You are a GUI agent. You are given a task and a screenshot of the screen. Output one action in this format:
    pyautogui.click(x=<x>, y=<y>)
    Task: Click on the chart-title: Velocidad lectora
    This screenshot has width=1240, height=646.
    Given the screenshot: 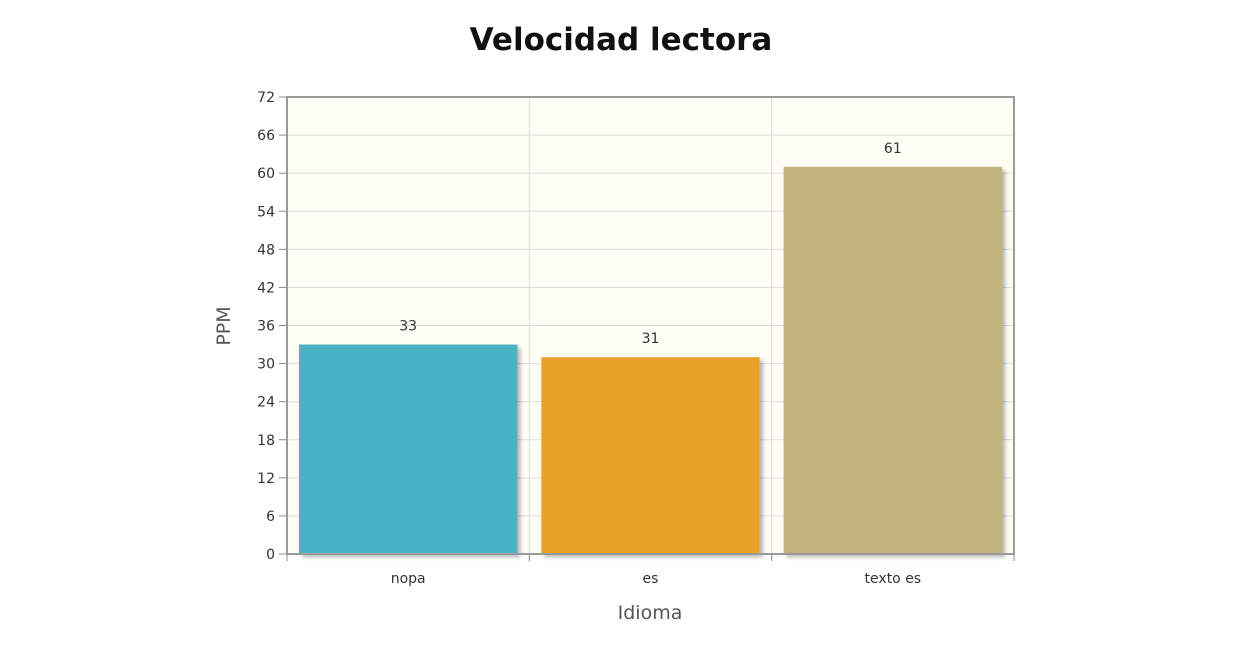 What is the action you would take?
    pyautogui.click(x=621, y=40)
    